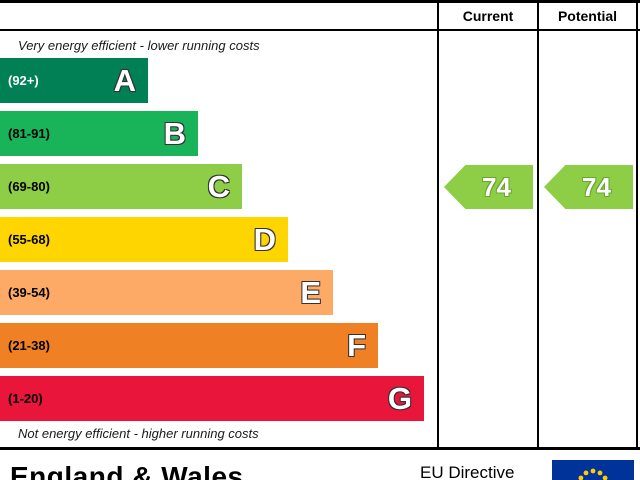  Describe the element at coordinates (596, 186) in the screenshot. I see `potential-rating-value: 74` at that location.